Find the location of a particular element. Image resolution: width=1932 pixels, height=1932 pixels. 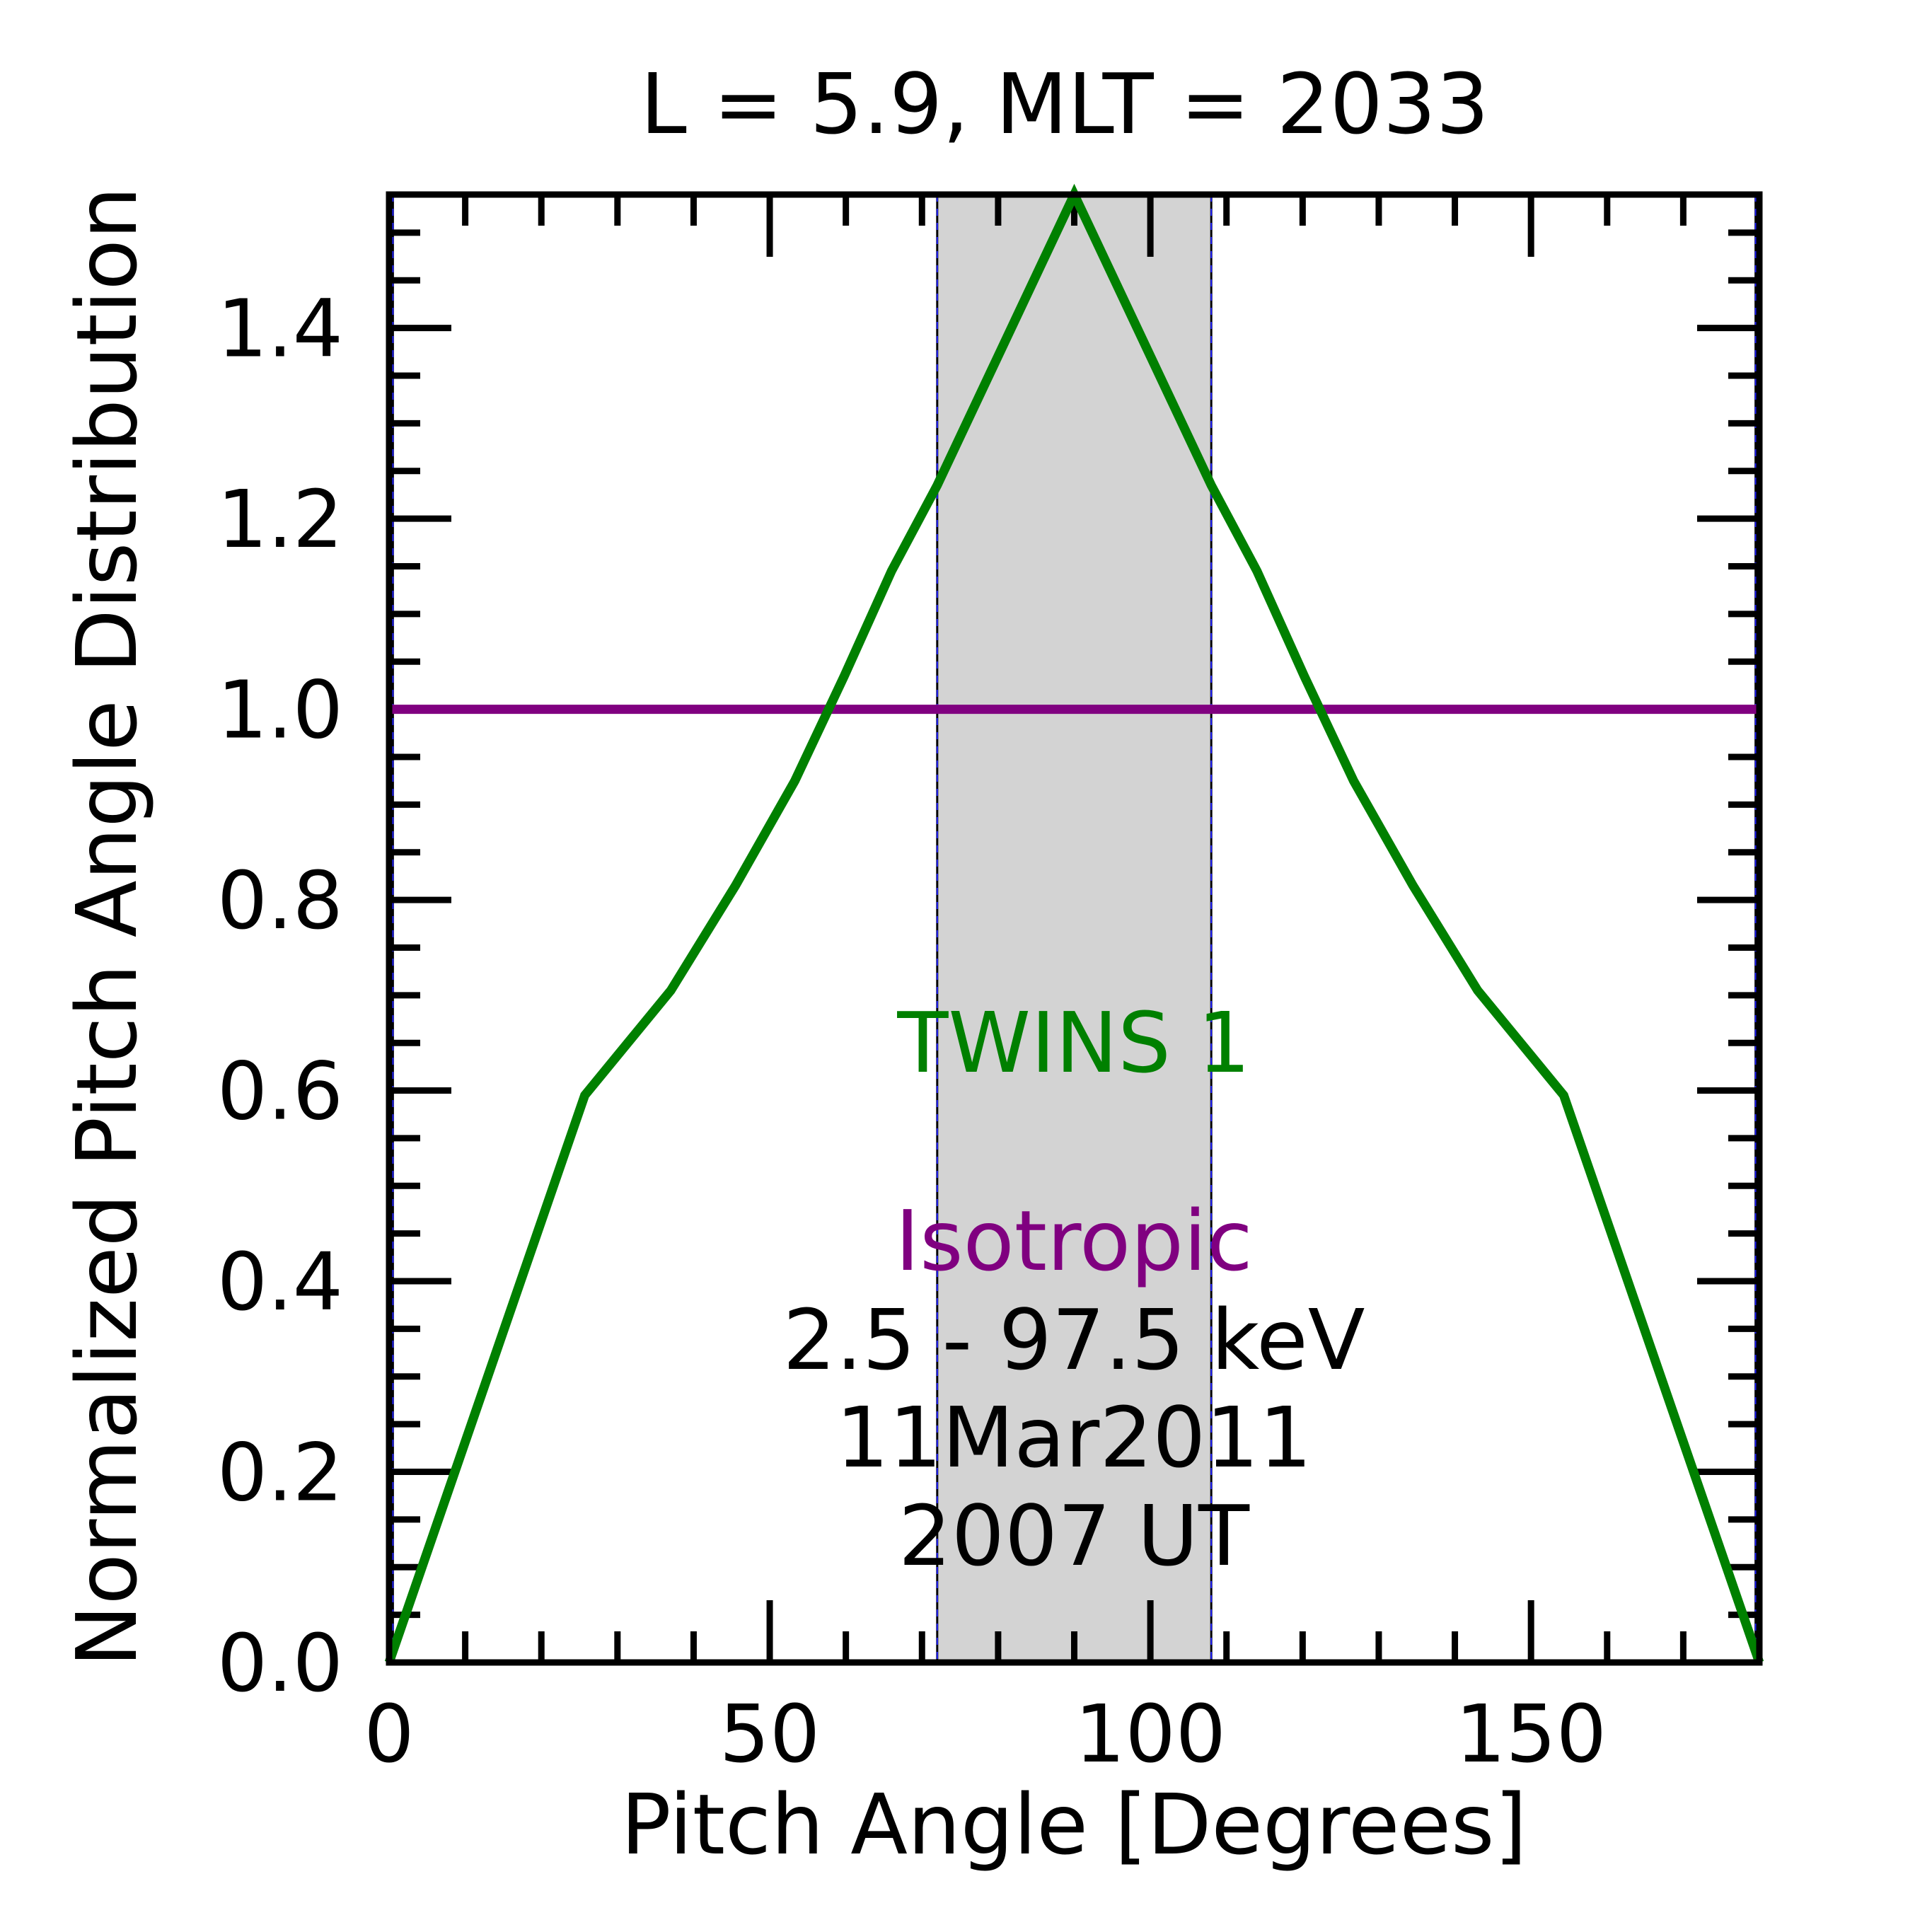

annotation-date: 11Mar2011 is located at coordinates (1073, 1437).